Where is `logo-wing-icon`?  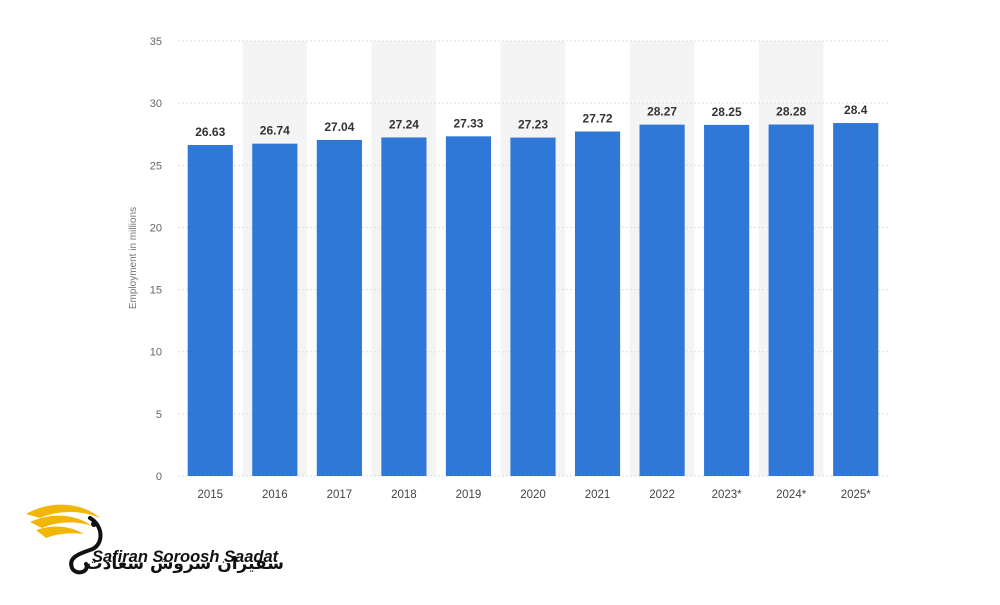 logo-wing-icon is located at coordinates (64, 539).